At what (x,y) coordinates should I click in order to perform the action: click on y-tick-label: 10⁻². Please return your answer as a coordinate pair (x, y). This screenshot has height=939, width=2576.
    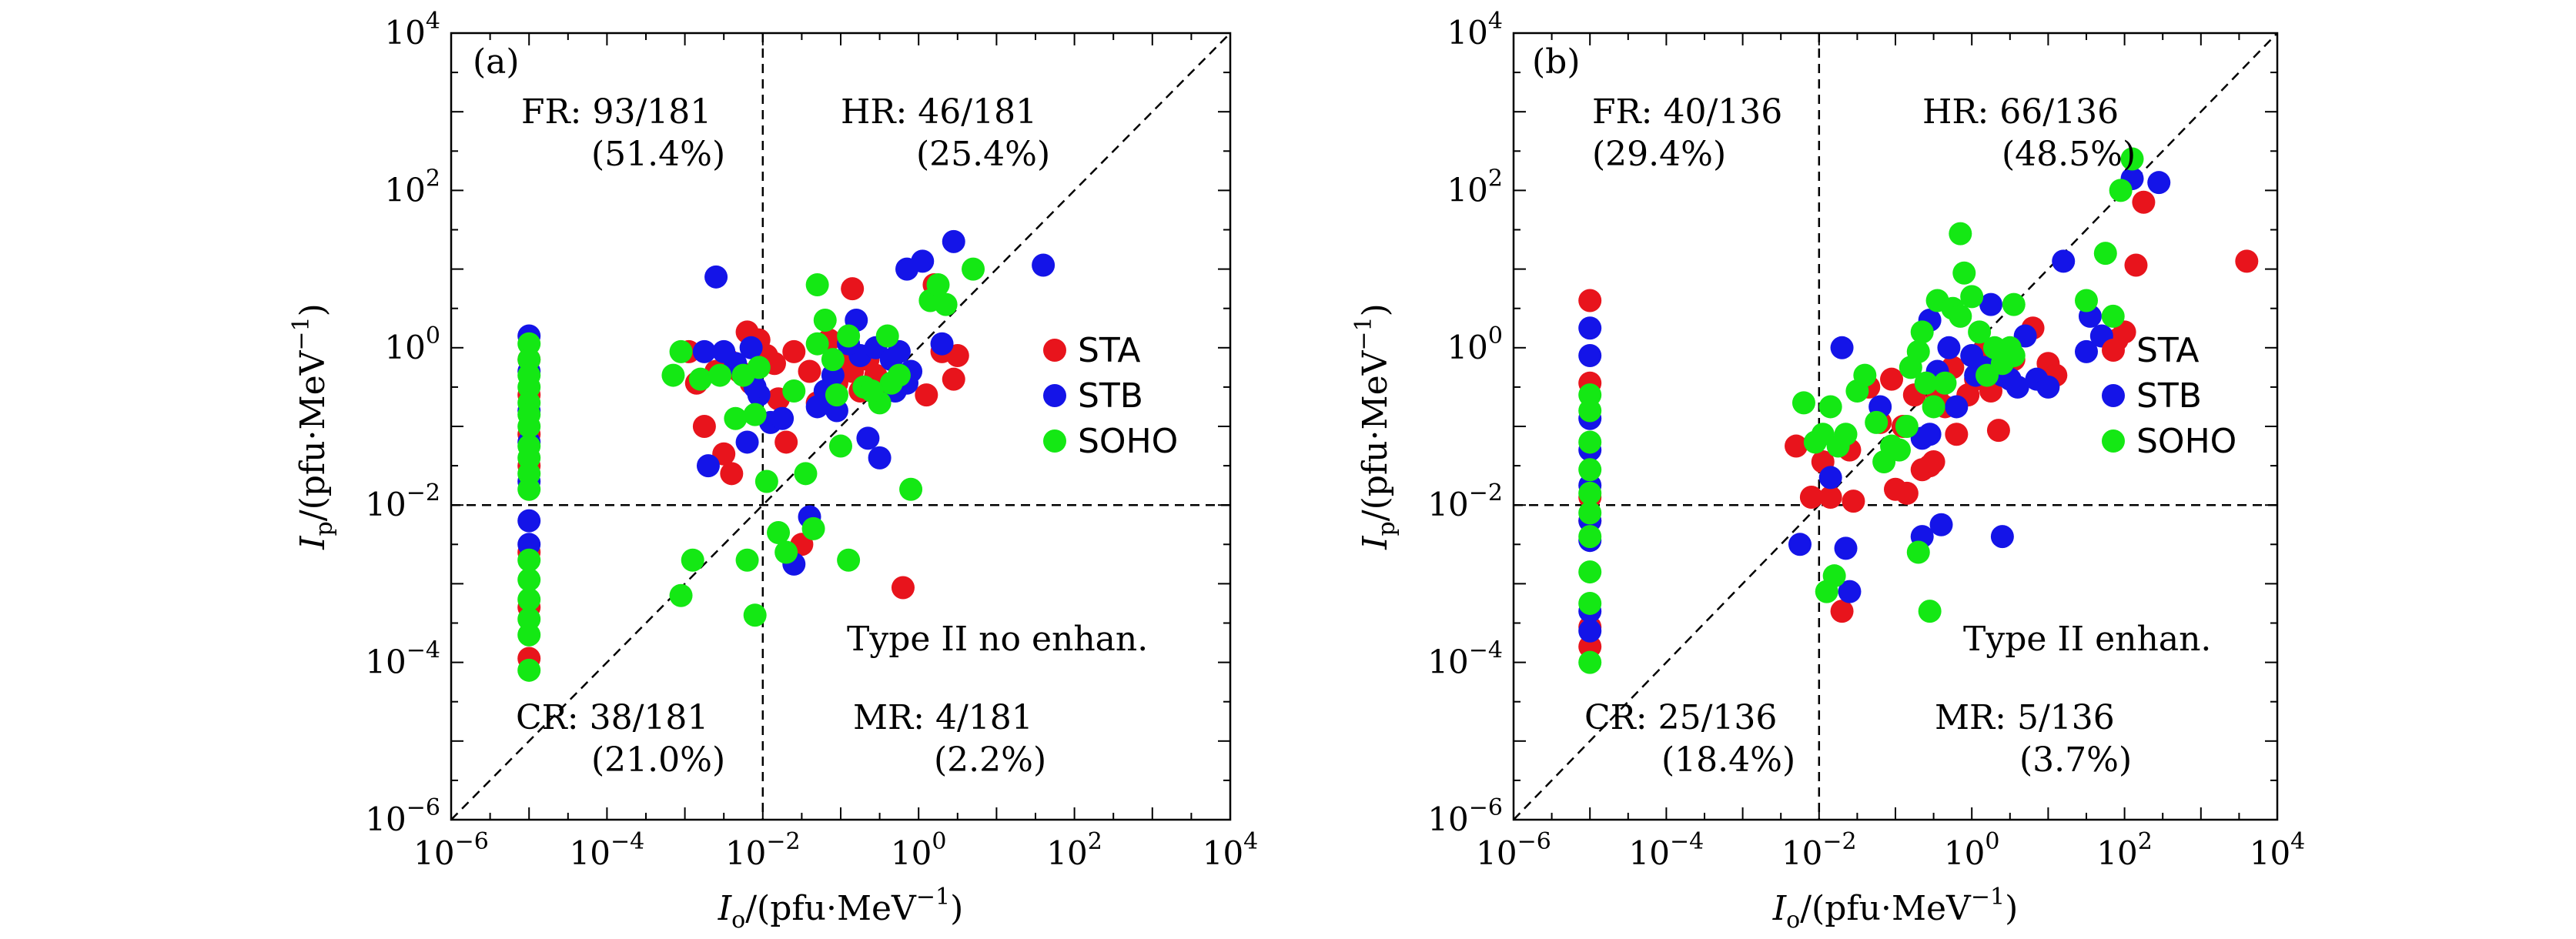
    Looking at the image, I should click on (402, 501).